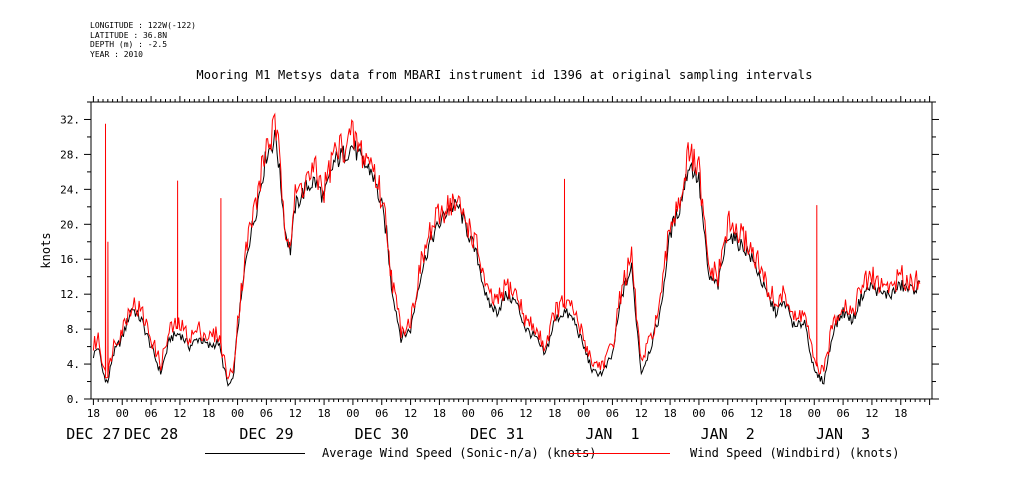 This screenshot has width=1009, height=504. What do you see at coordinates (459, 453) in the screenshot?
I see `legend-label-average-wind: Average Wind Speed (Sonic-n/a) (knots)` at bounding box center [459, 453].